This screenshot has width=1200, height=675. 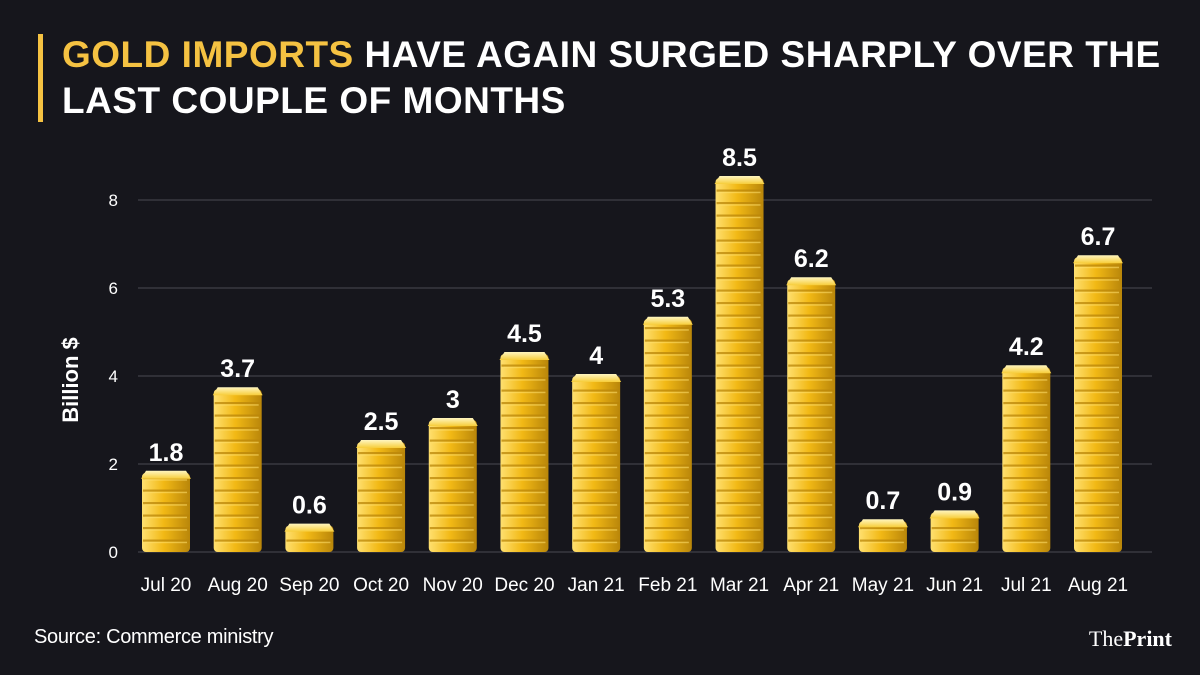 I want to click on value-label: 6.7, so click(x=1098, y=237).